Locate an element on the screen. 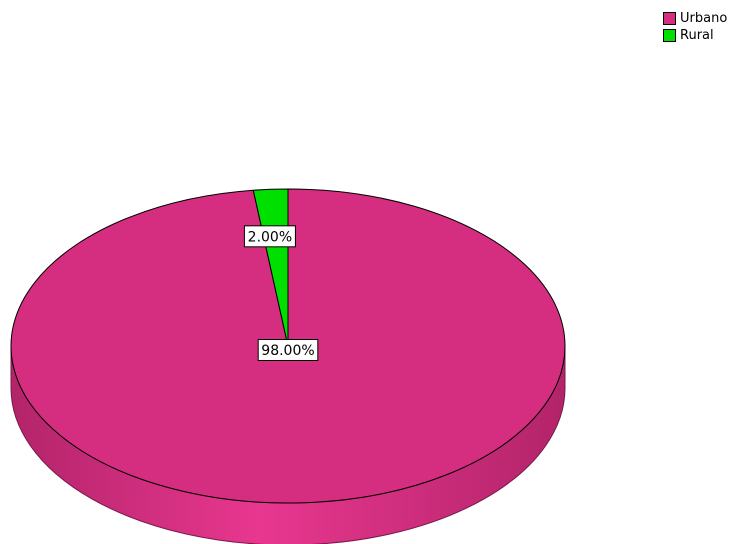 This screenshot has width=742, height=544. legend-label-rural: Rural is located at coordinates (697, 35).